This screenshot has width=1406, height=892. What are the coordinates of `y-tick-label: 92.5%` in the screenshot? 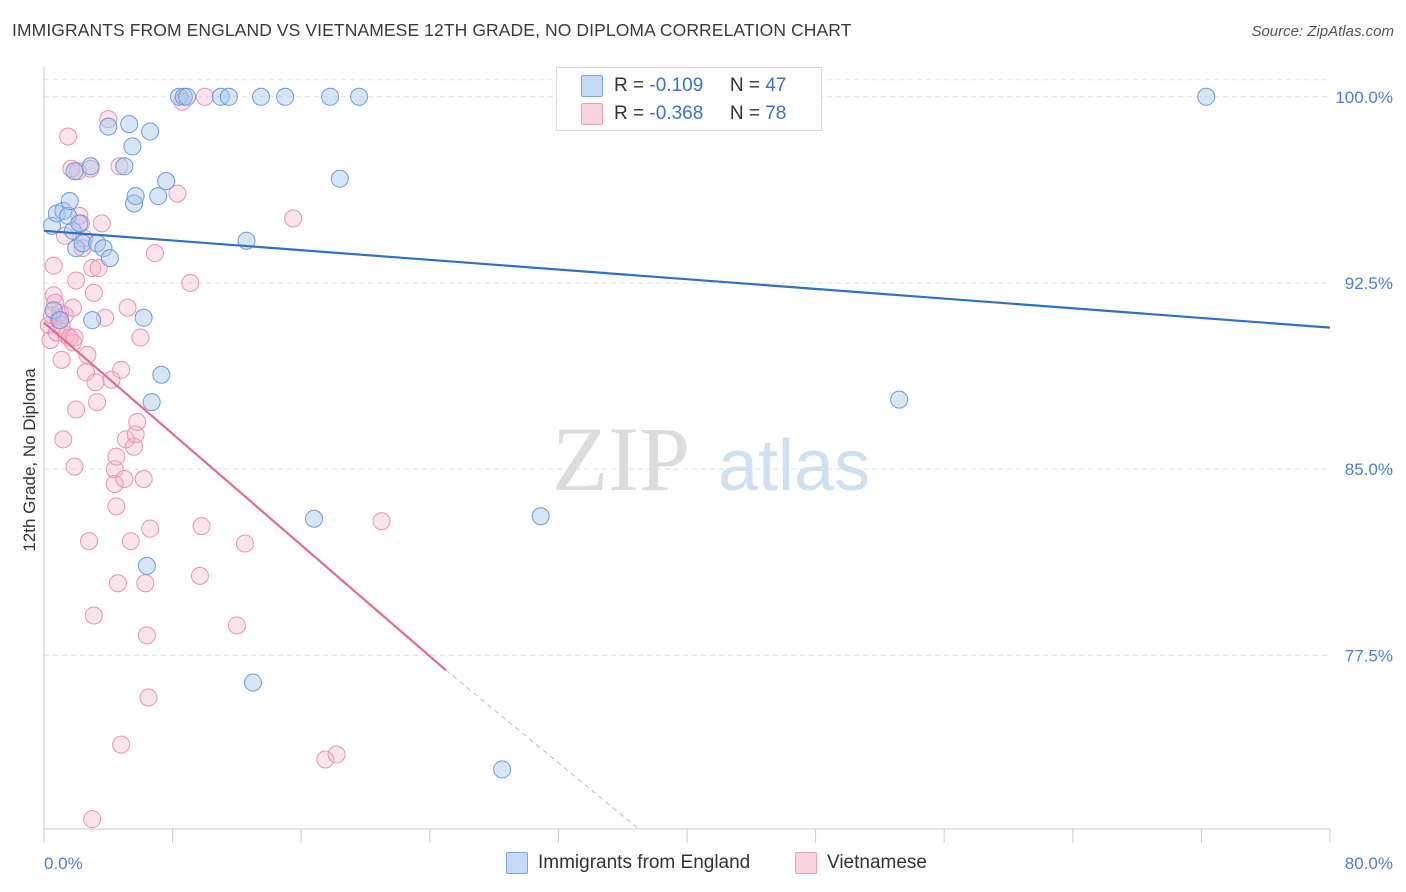 It's located at (1369, 283).